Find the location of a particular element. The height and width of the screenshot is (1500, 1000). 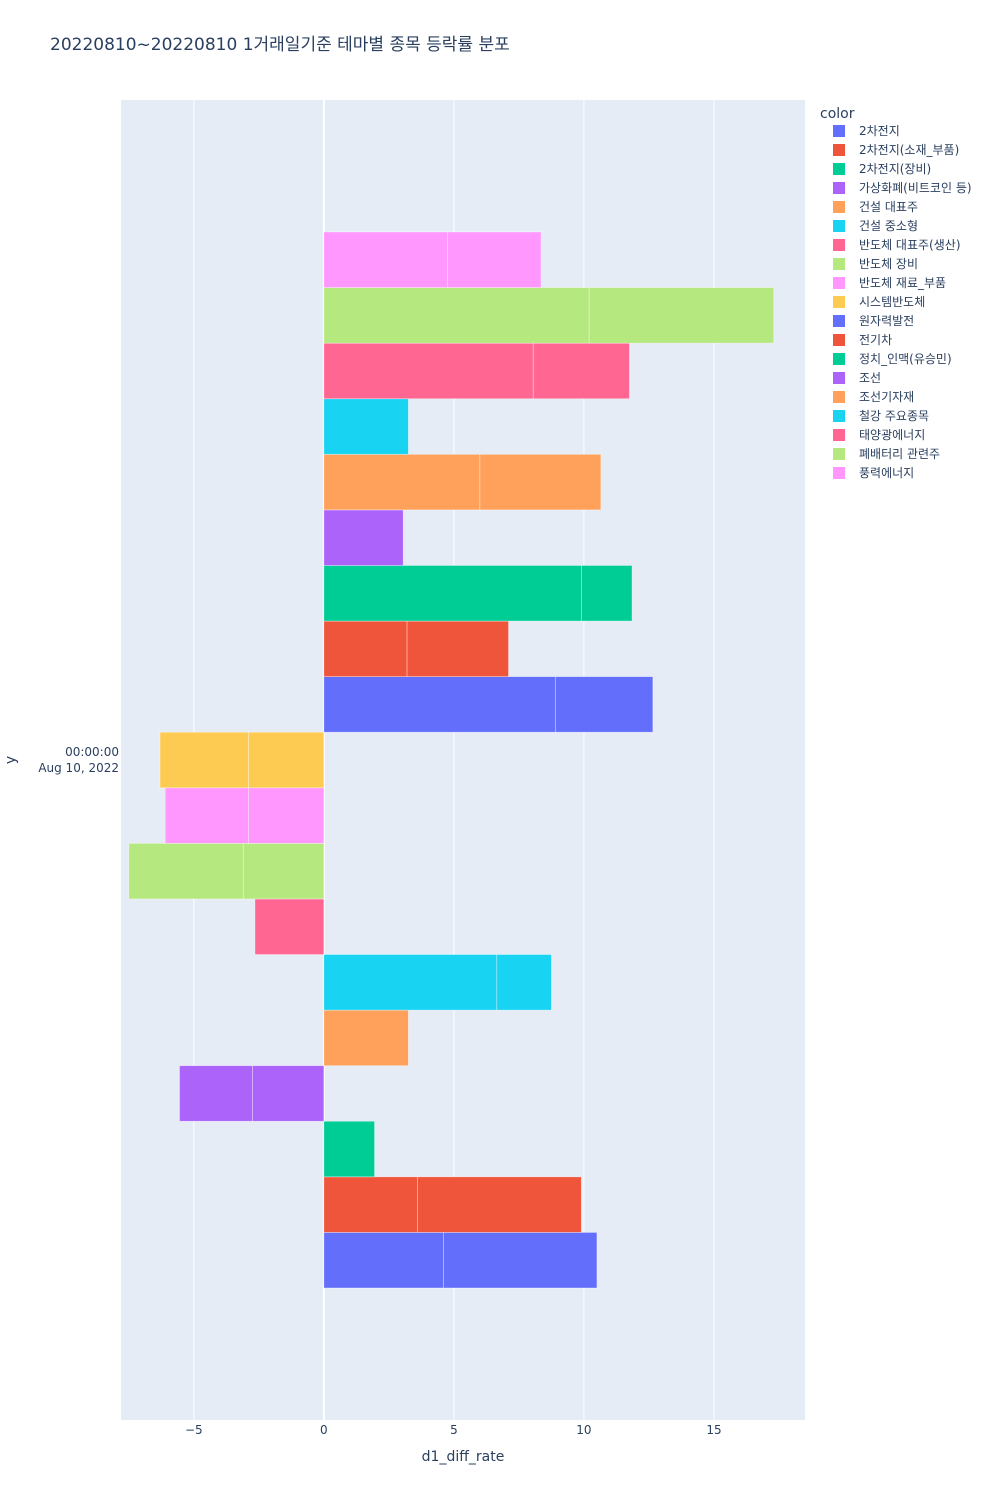

legend-item: 원자력발전 is located at coordinates (873, 321).